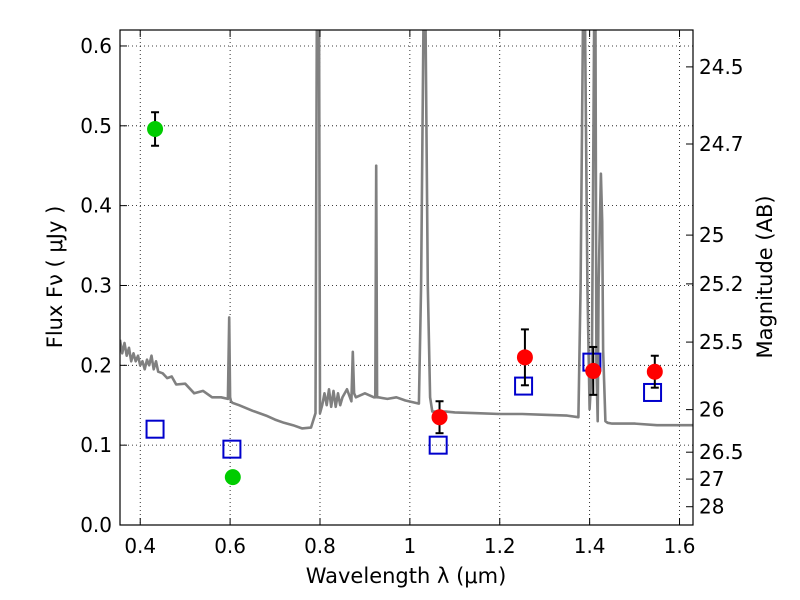  I want to click on y2-tick-label: 27, so click(711, 479).